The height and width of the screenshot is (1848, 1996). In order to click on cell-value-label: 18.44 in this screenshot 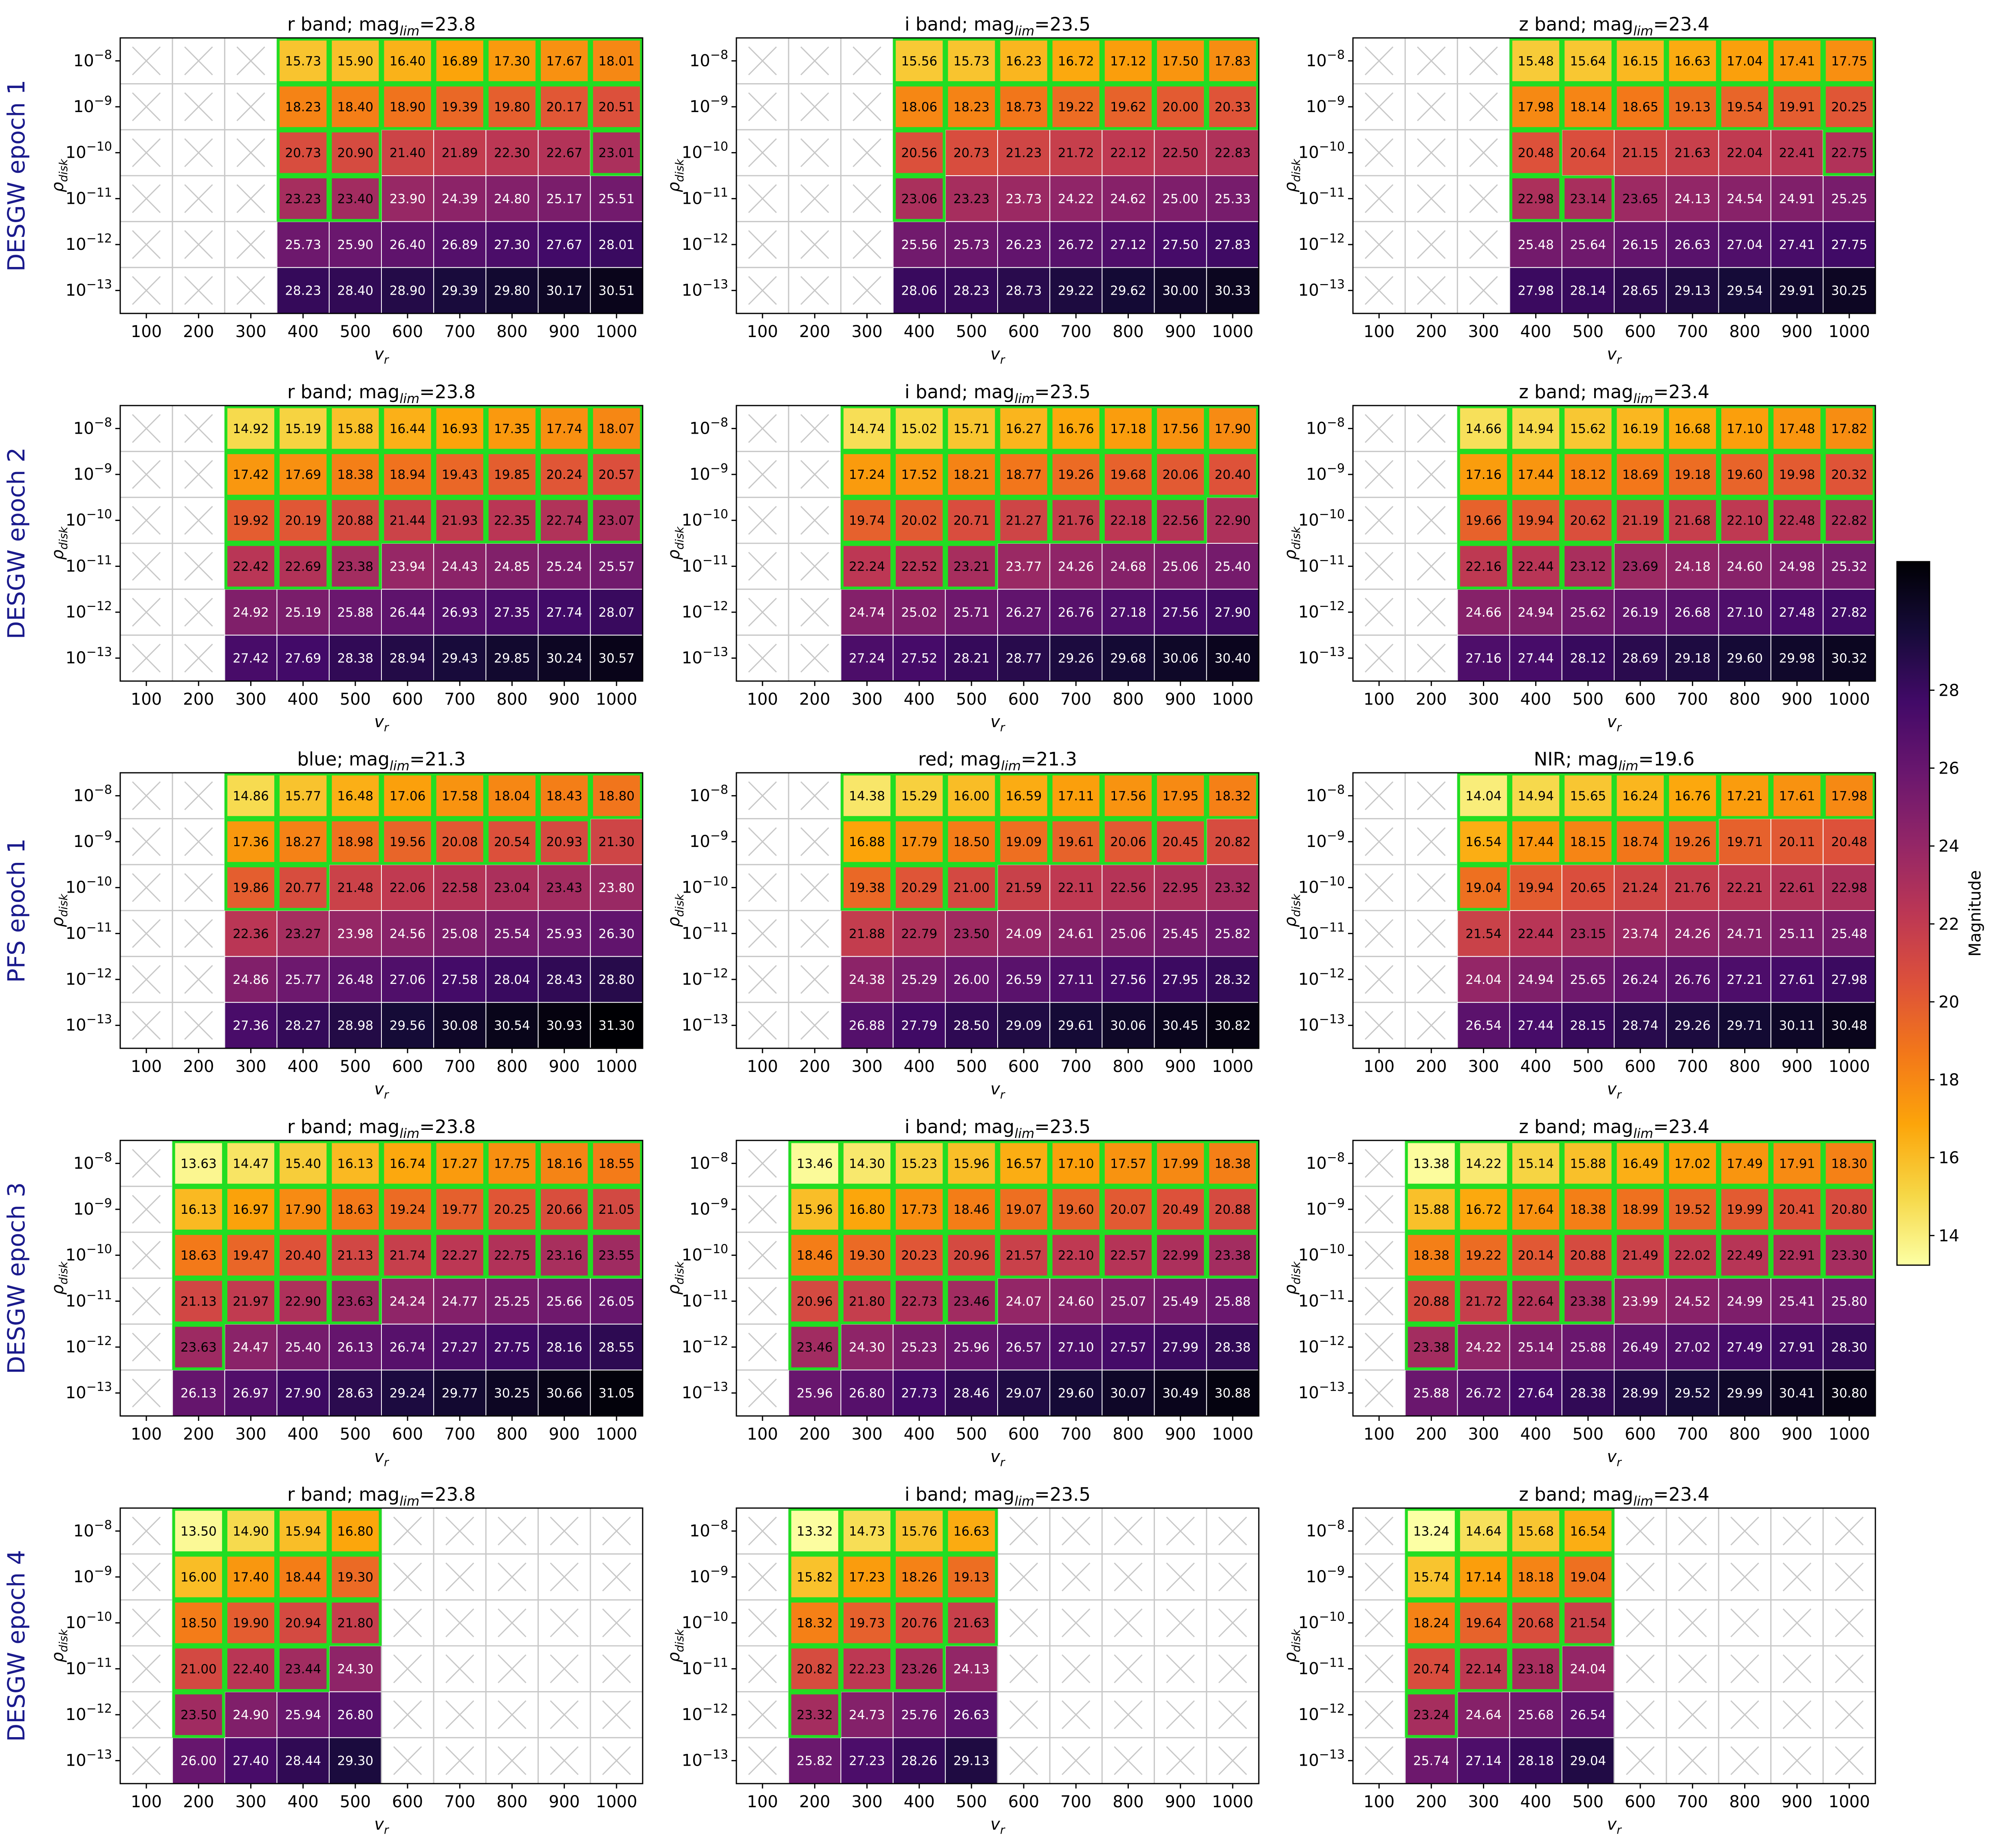, I will do `click(303, 1577)`.